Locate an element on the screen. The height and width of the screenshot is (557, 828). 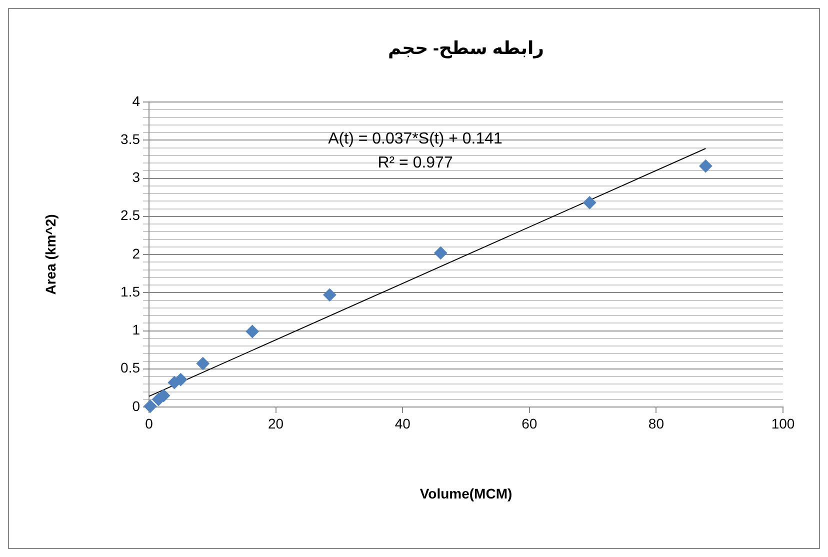
y-tick-label: 2 is located at coordinates (136, 253).